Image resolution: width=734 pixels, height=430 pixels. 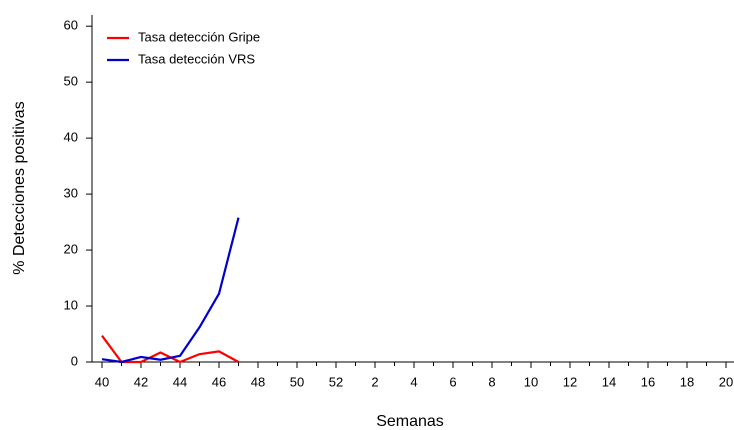 I want to click on x-tick-label: 10, so click(x=531, y=381).